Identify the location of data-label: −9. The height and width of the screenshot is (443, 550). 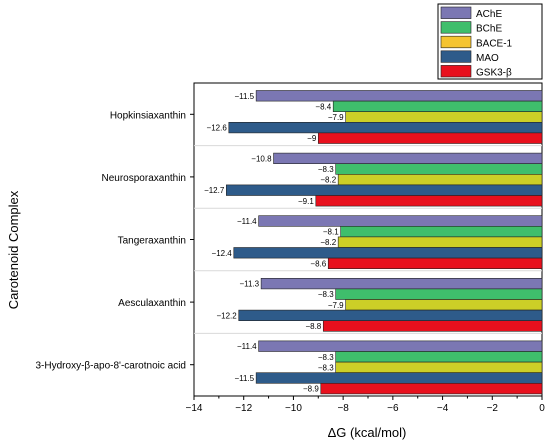
(312, 138).